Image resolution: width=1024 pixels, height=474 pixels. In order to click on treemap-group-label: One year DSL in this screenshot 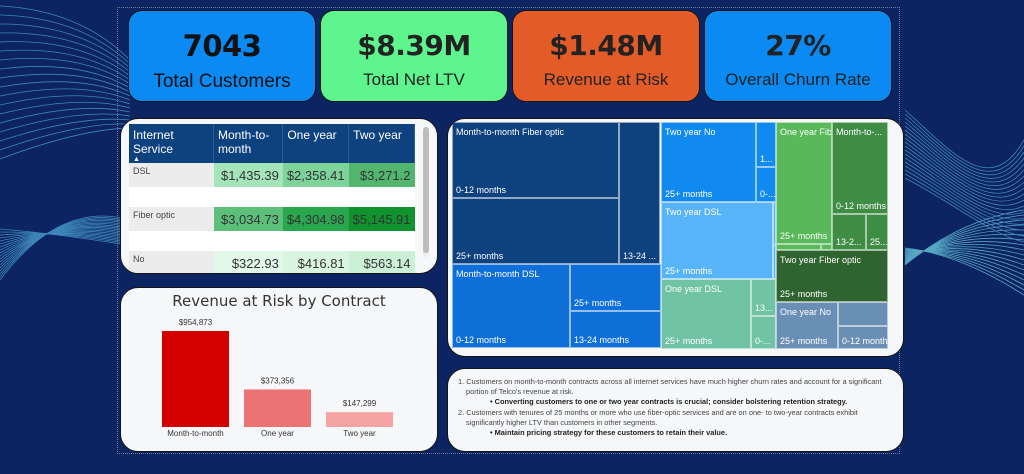, I will do `click(694, 289)`.